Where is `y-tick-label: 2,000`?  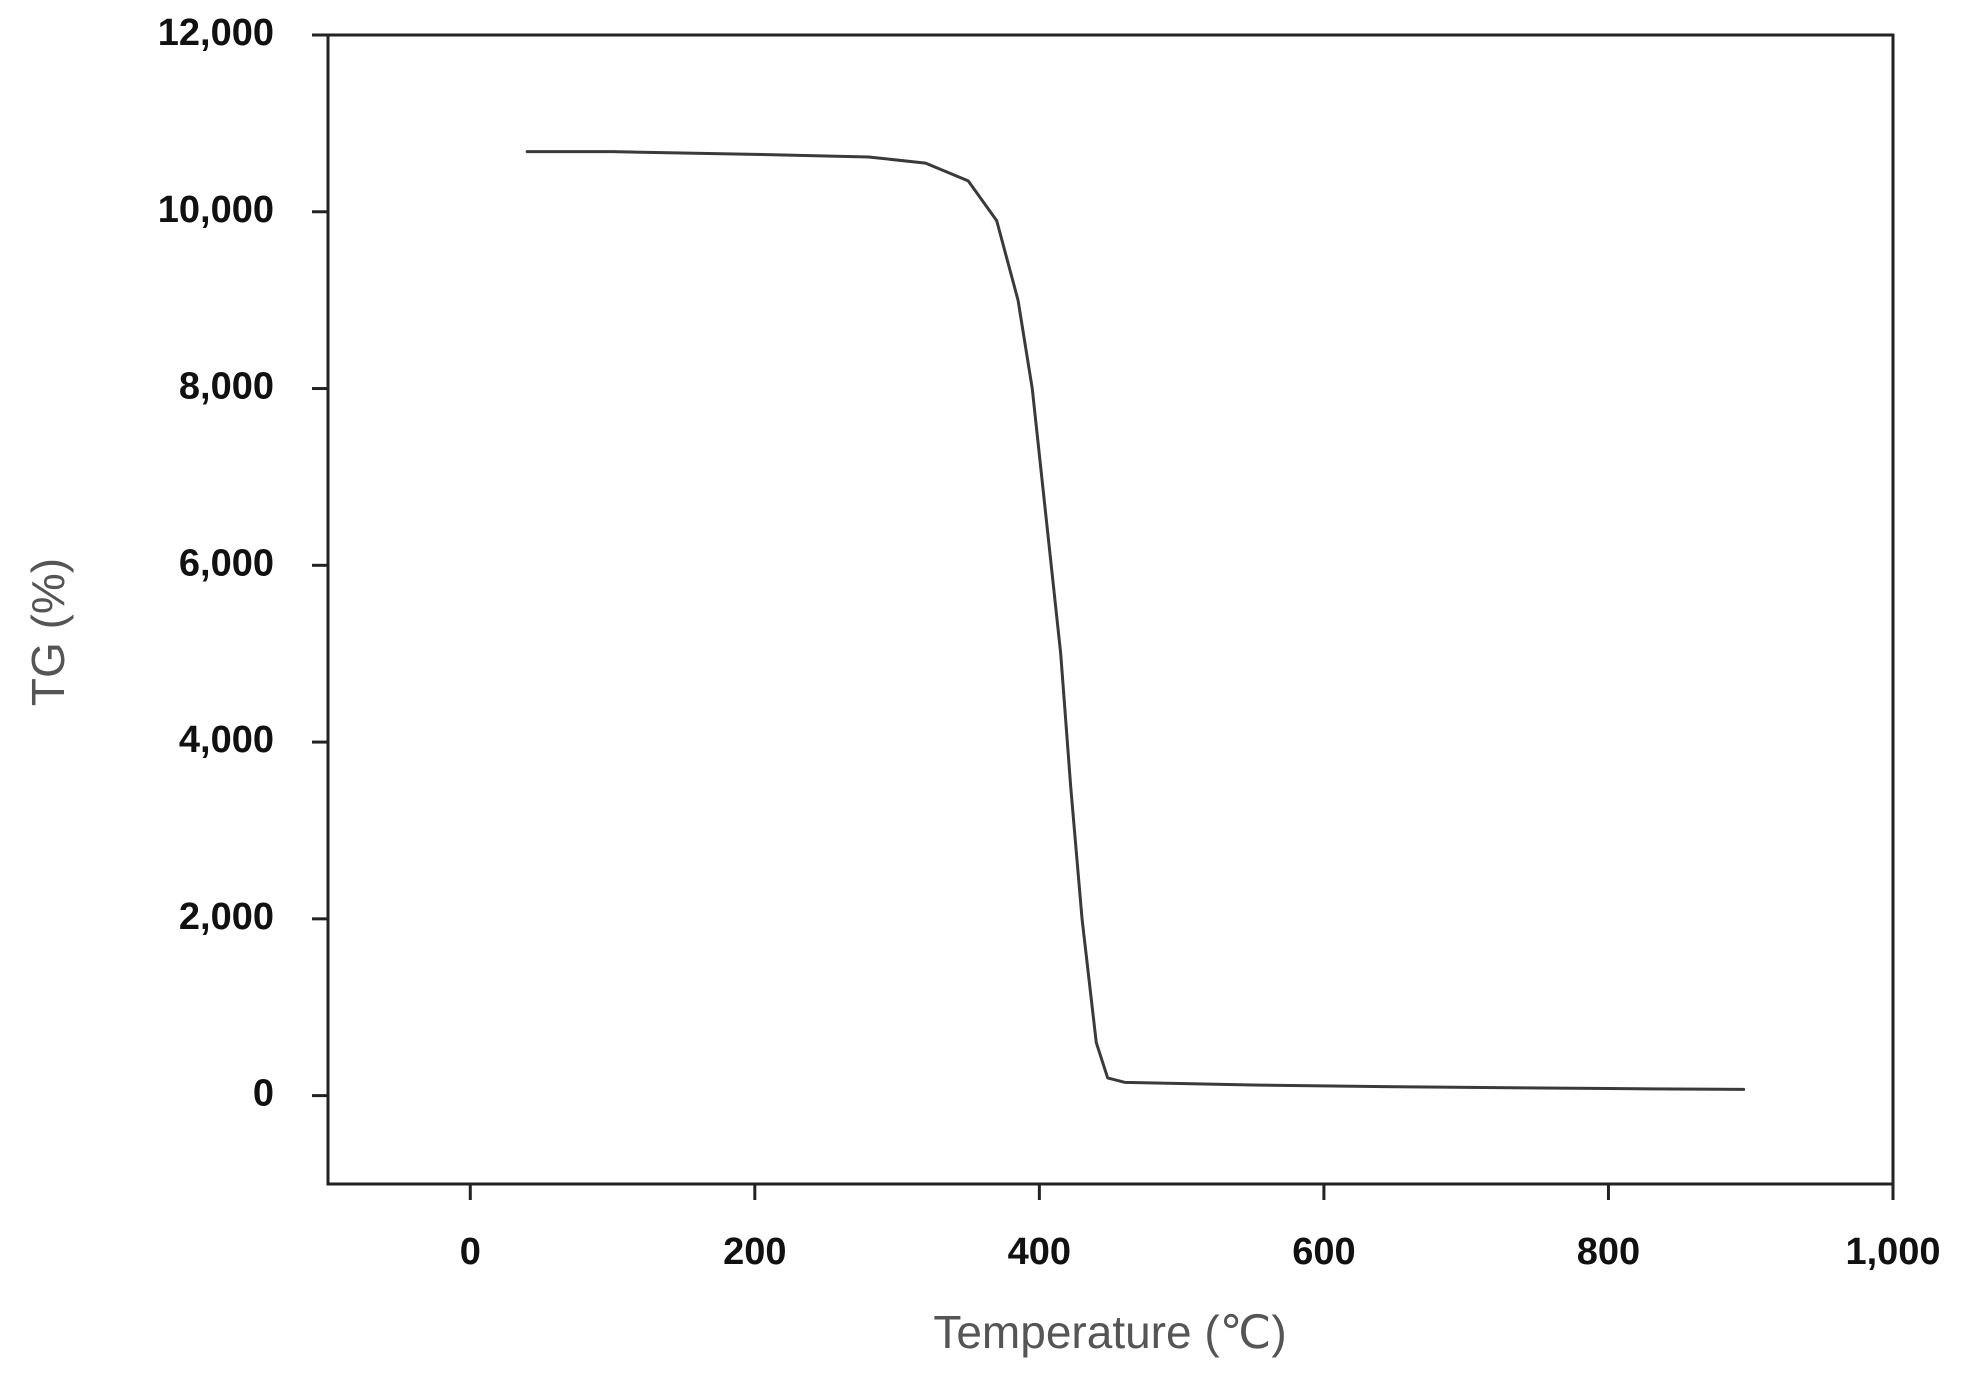 y-tick-label: 2,000 is located at coordinates (226, 917).